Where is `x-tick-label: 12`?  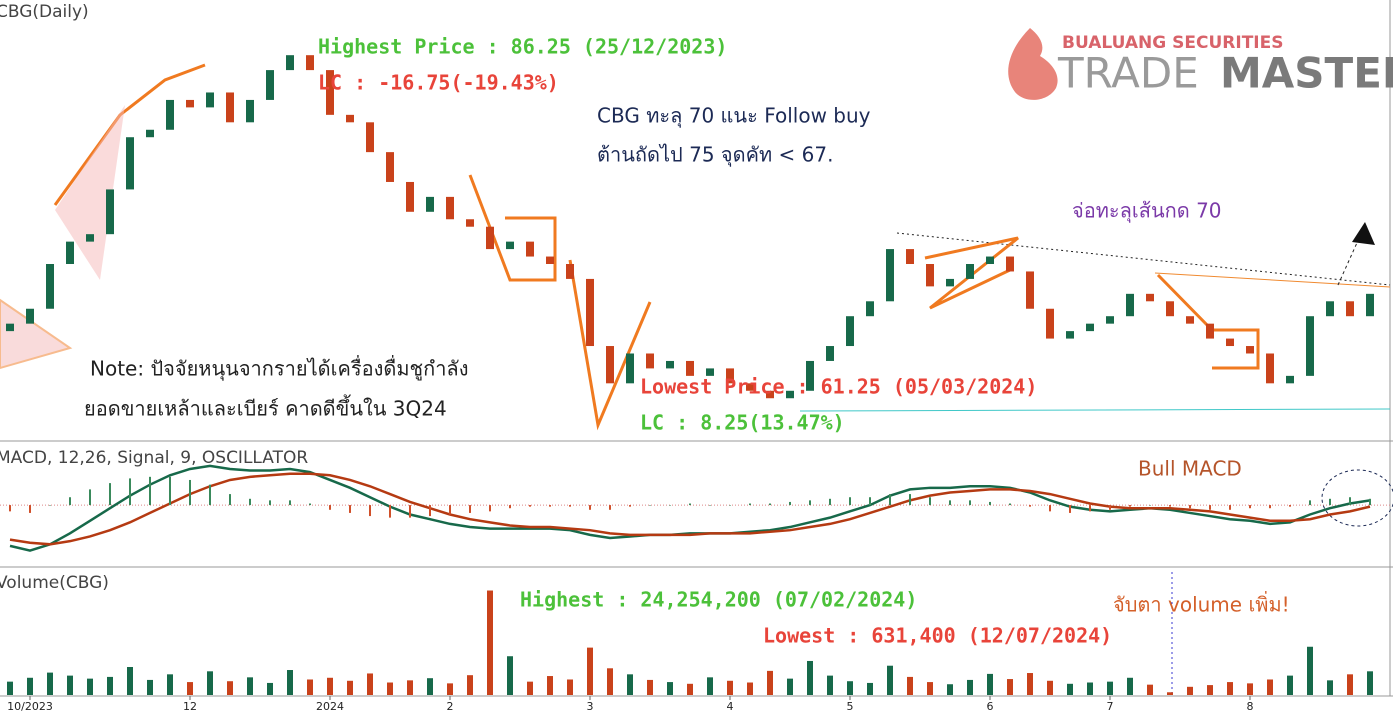
x-tick-label: 12 is located at coordinates (190, 706).